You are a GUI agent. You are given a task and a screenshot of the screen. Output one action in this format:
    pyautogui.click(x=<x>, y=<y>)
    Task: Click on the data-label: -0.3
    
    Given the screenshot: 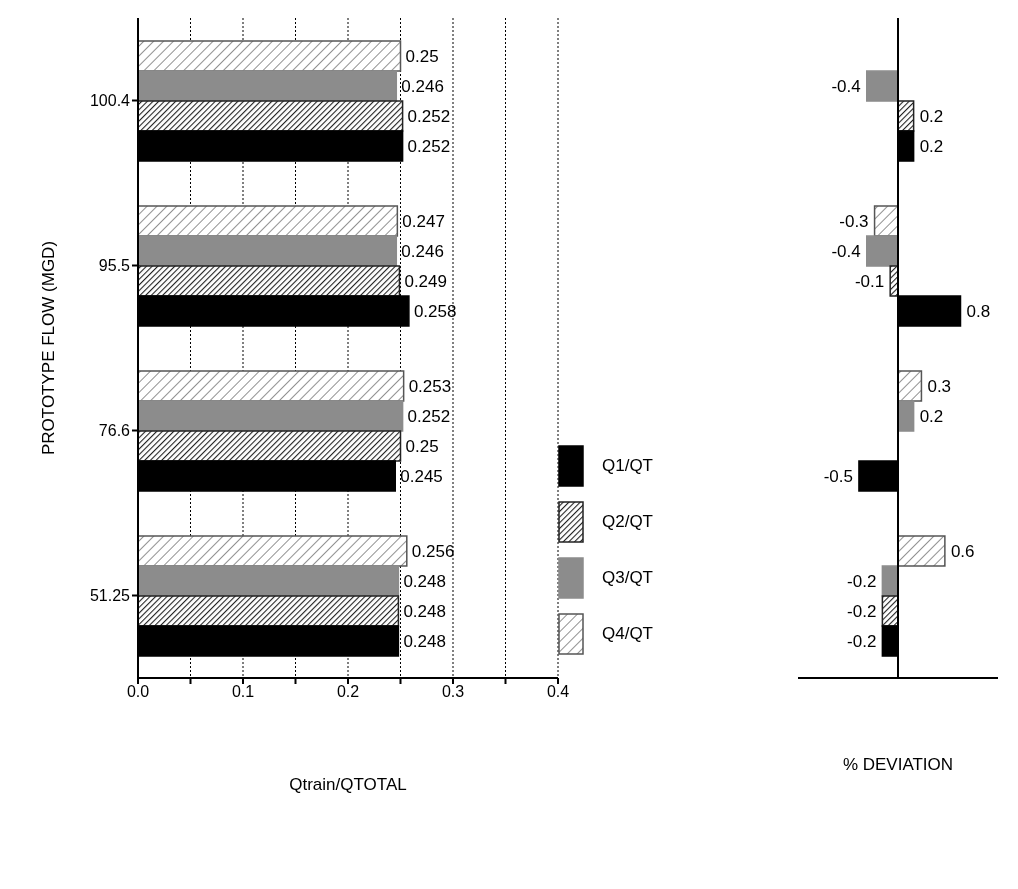 What is the action you would take?
    pyautogui.click(x=854, y=222)
    